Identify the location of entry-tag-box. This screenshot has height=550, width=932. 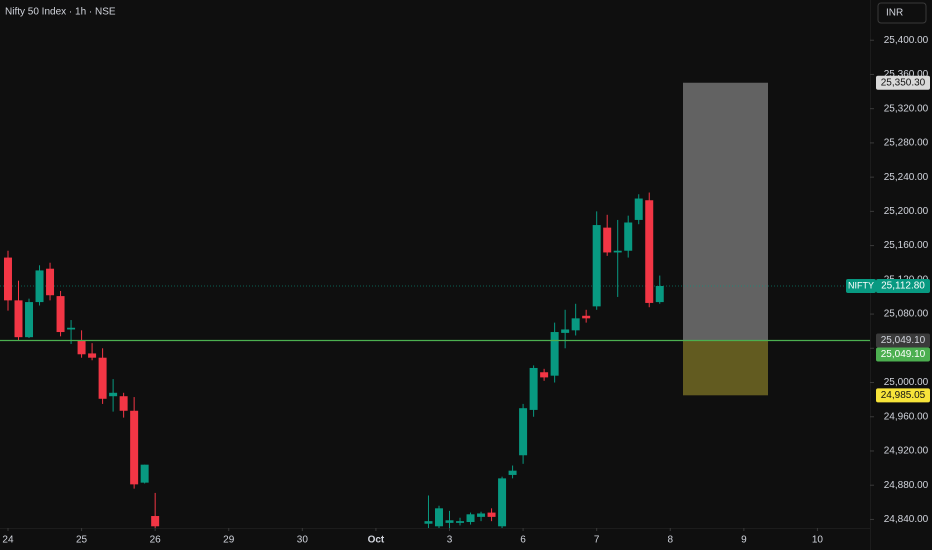
(903, 340).